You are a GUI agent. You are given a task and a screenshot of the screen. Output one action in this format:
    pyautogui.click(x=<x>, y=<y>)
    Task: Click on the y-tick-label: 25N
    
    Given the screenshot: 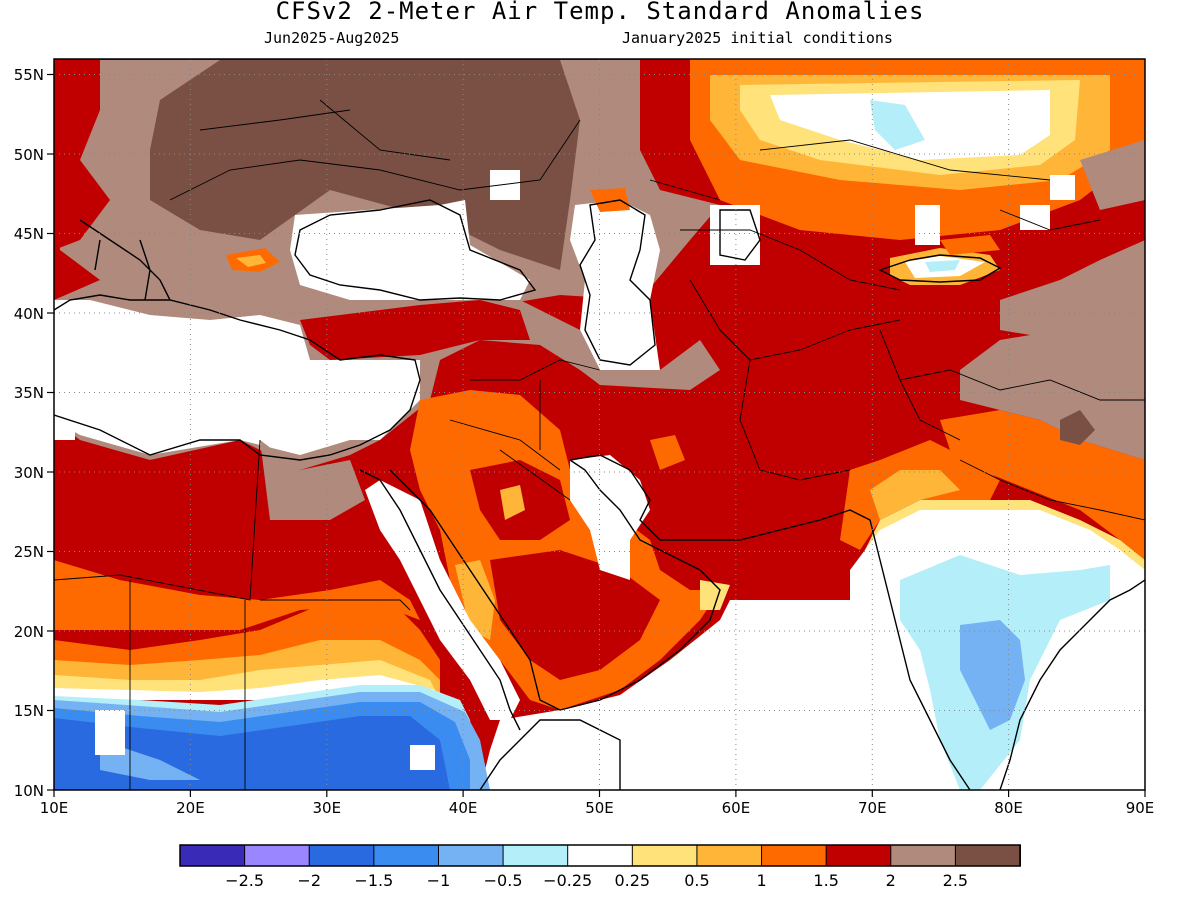 What is the action you would take?
    pyautogui.click(x=29, y=552)
    